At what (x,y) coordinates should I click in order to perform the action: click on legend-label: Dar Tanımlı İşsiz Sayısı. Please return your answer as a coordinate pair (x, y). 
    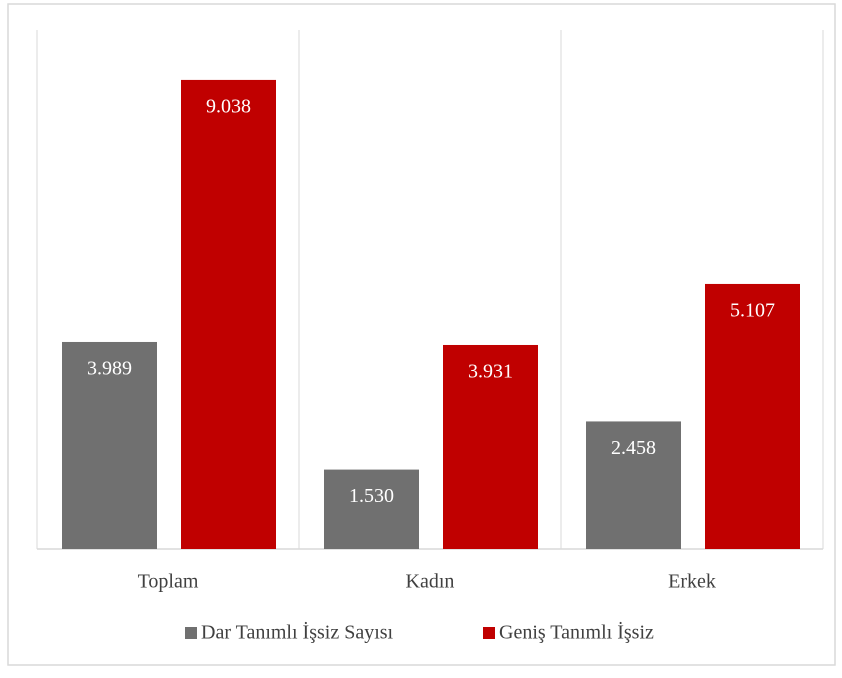
    Looking at the image, I should click on (297, 632).